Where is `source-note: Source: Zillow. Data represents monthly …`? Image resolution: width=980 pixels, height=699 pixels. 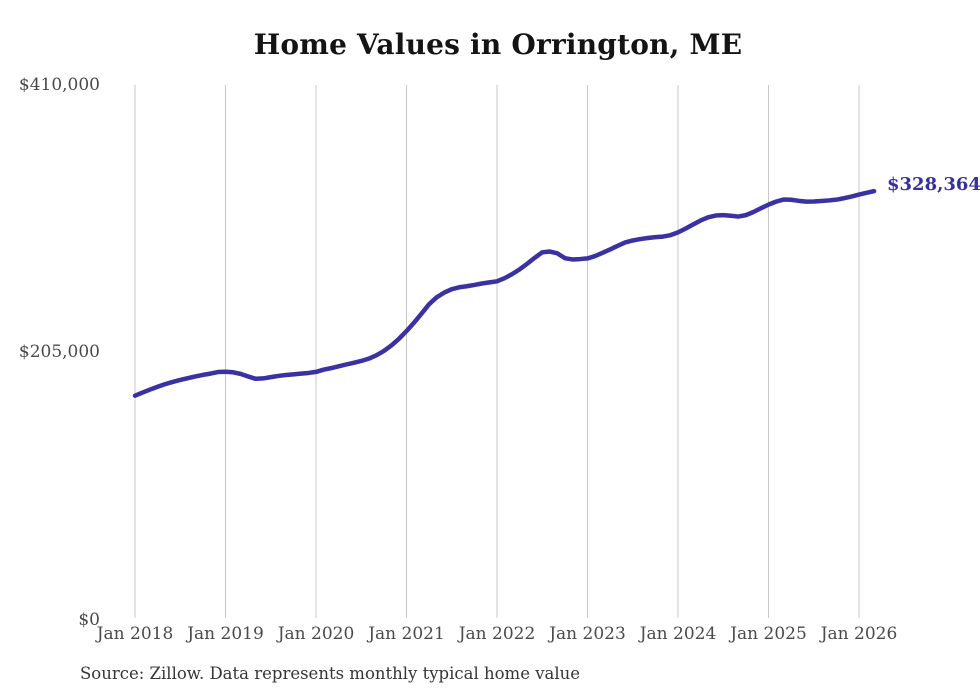 source-note: Source: Zillow. Data represents monthly … is located at coordinates (330, 673).